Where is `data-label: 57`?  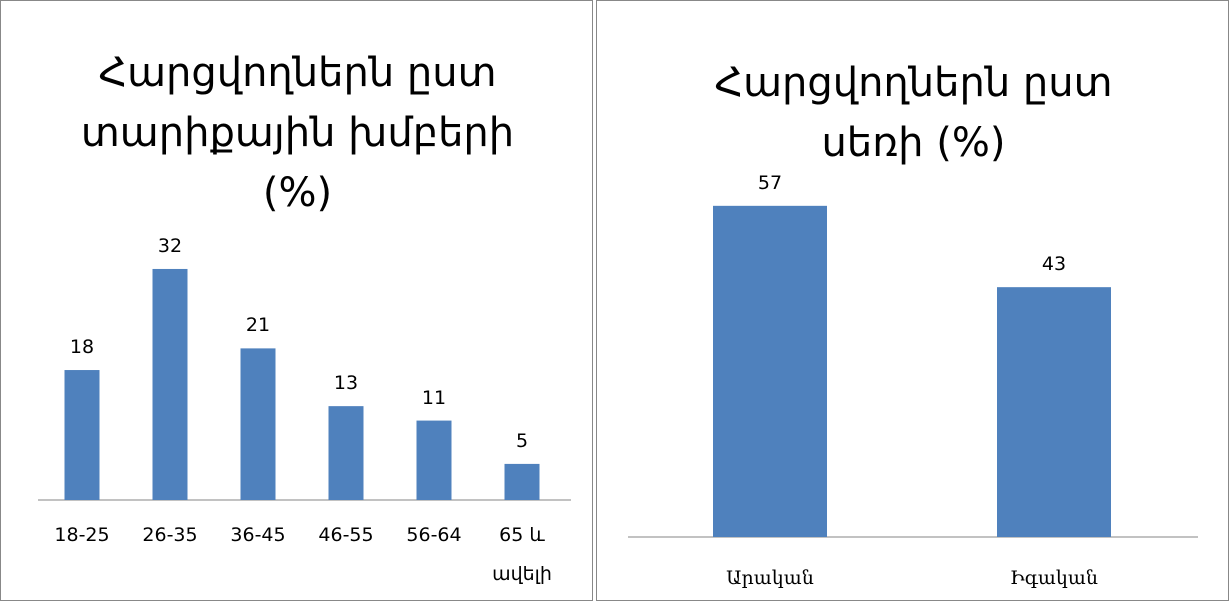 data-label: 57 is located at coordinates (770, 182).